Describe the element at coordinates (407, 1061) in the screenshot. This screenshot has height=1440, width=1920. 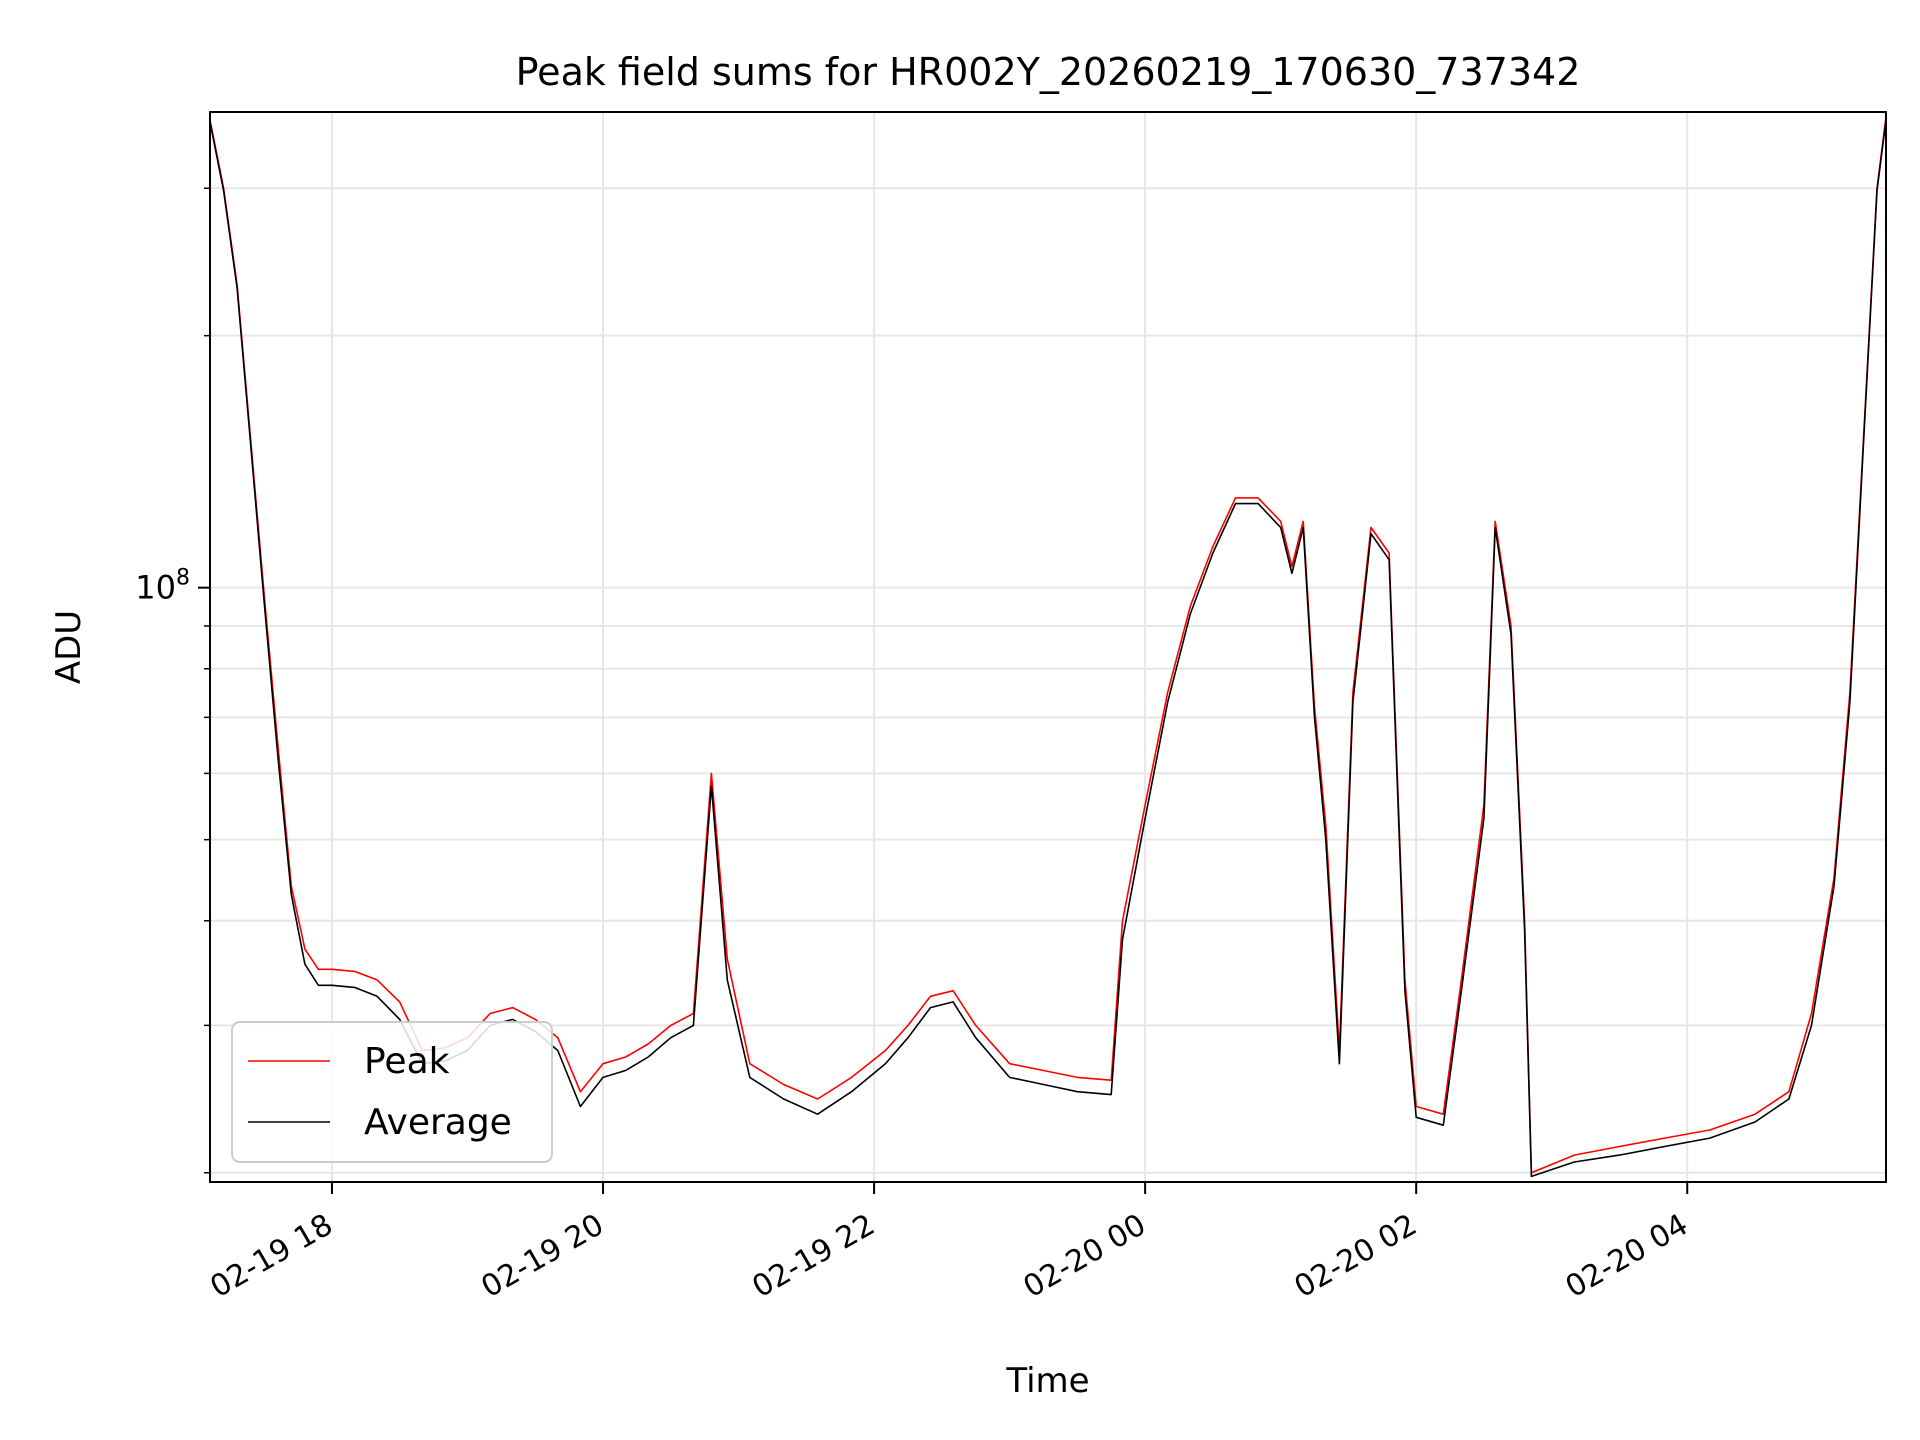
I see `legend-label-peak: Peak` at that location.